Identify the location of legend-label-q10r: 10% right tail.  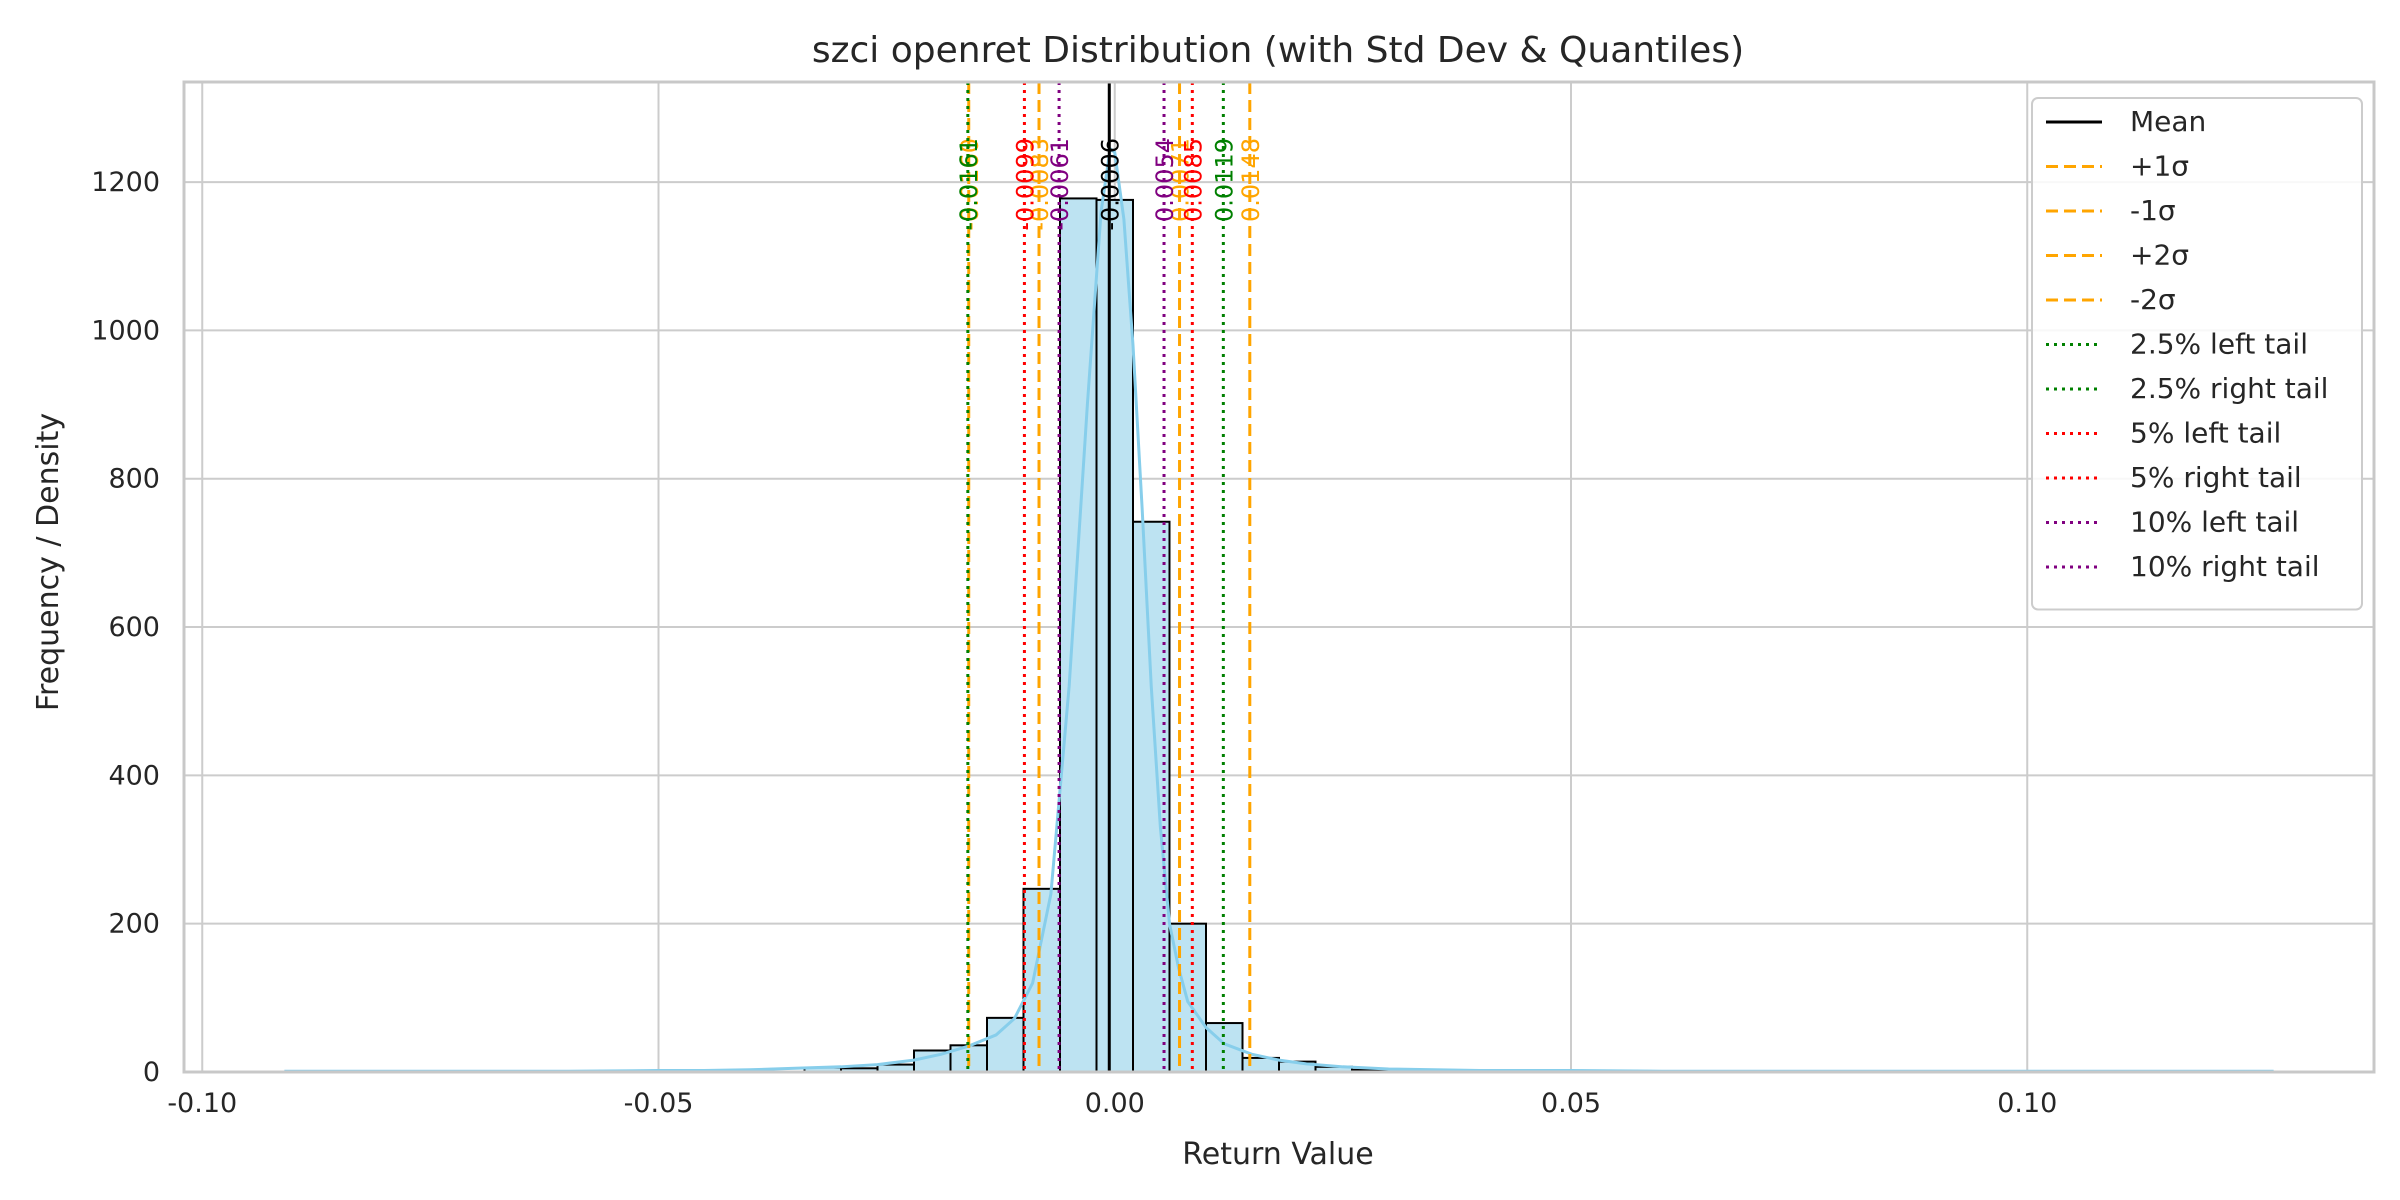
(2225, 566).